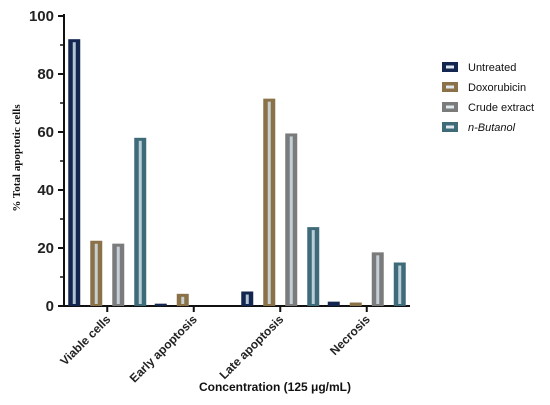  I want to click on y-tick-label: 60, so click(45, 132).